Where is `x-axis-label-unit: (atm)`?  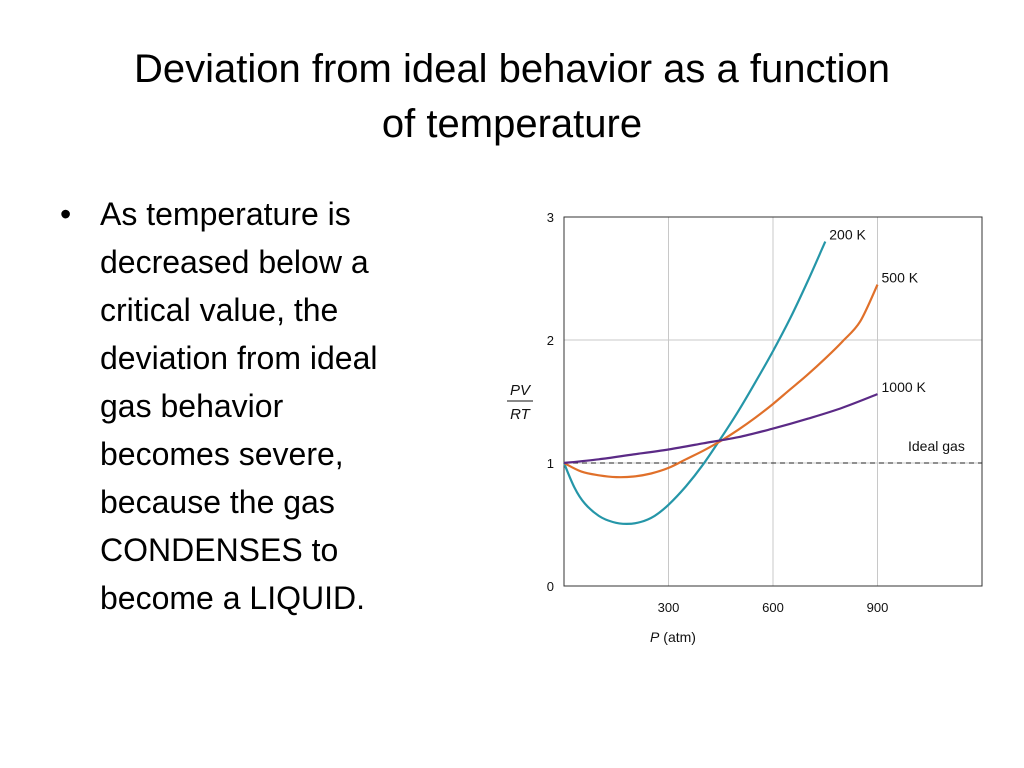
x-axis-label-unit: (atm) is located at coordinates (677, 637).